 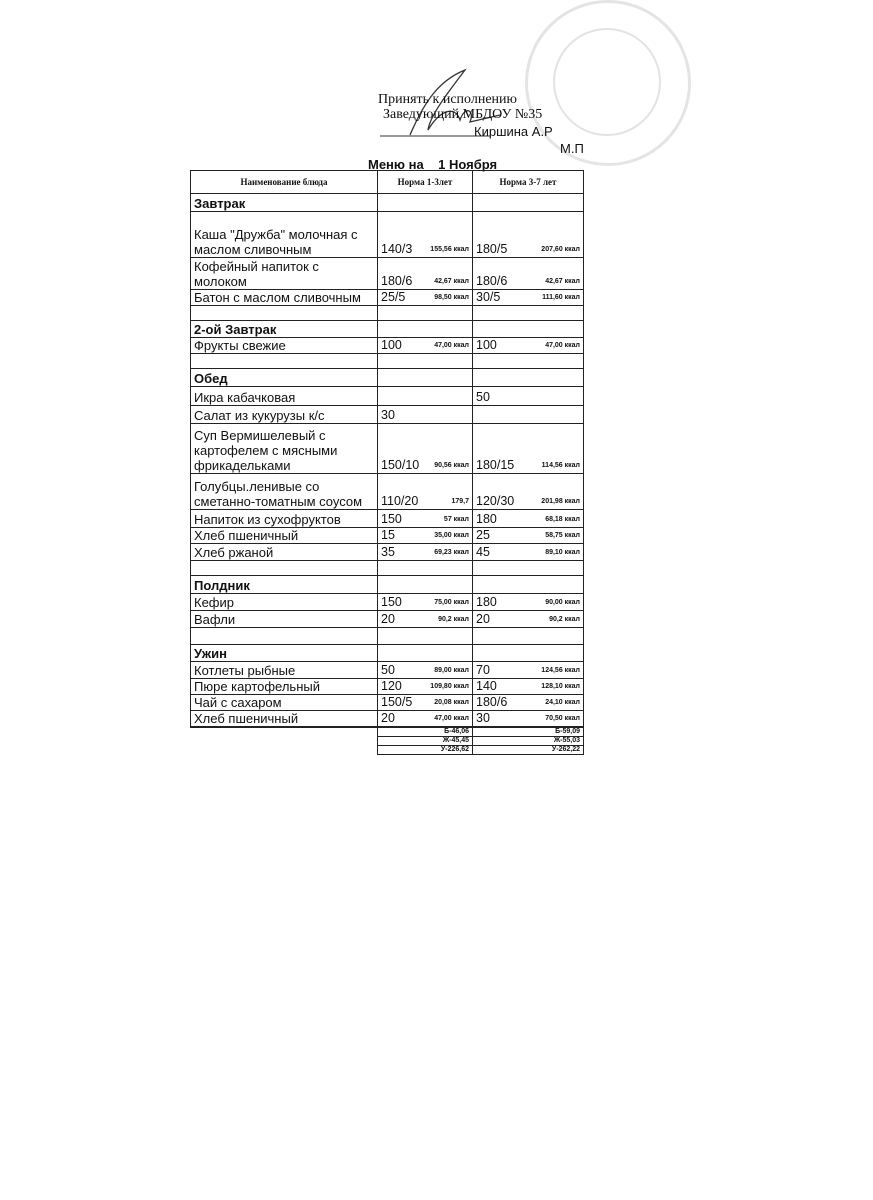 I want to click on norm-1-3-cell: 35 69,23 ккал, so click(x=425, y=552).